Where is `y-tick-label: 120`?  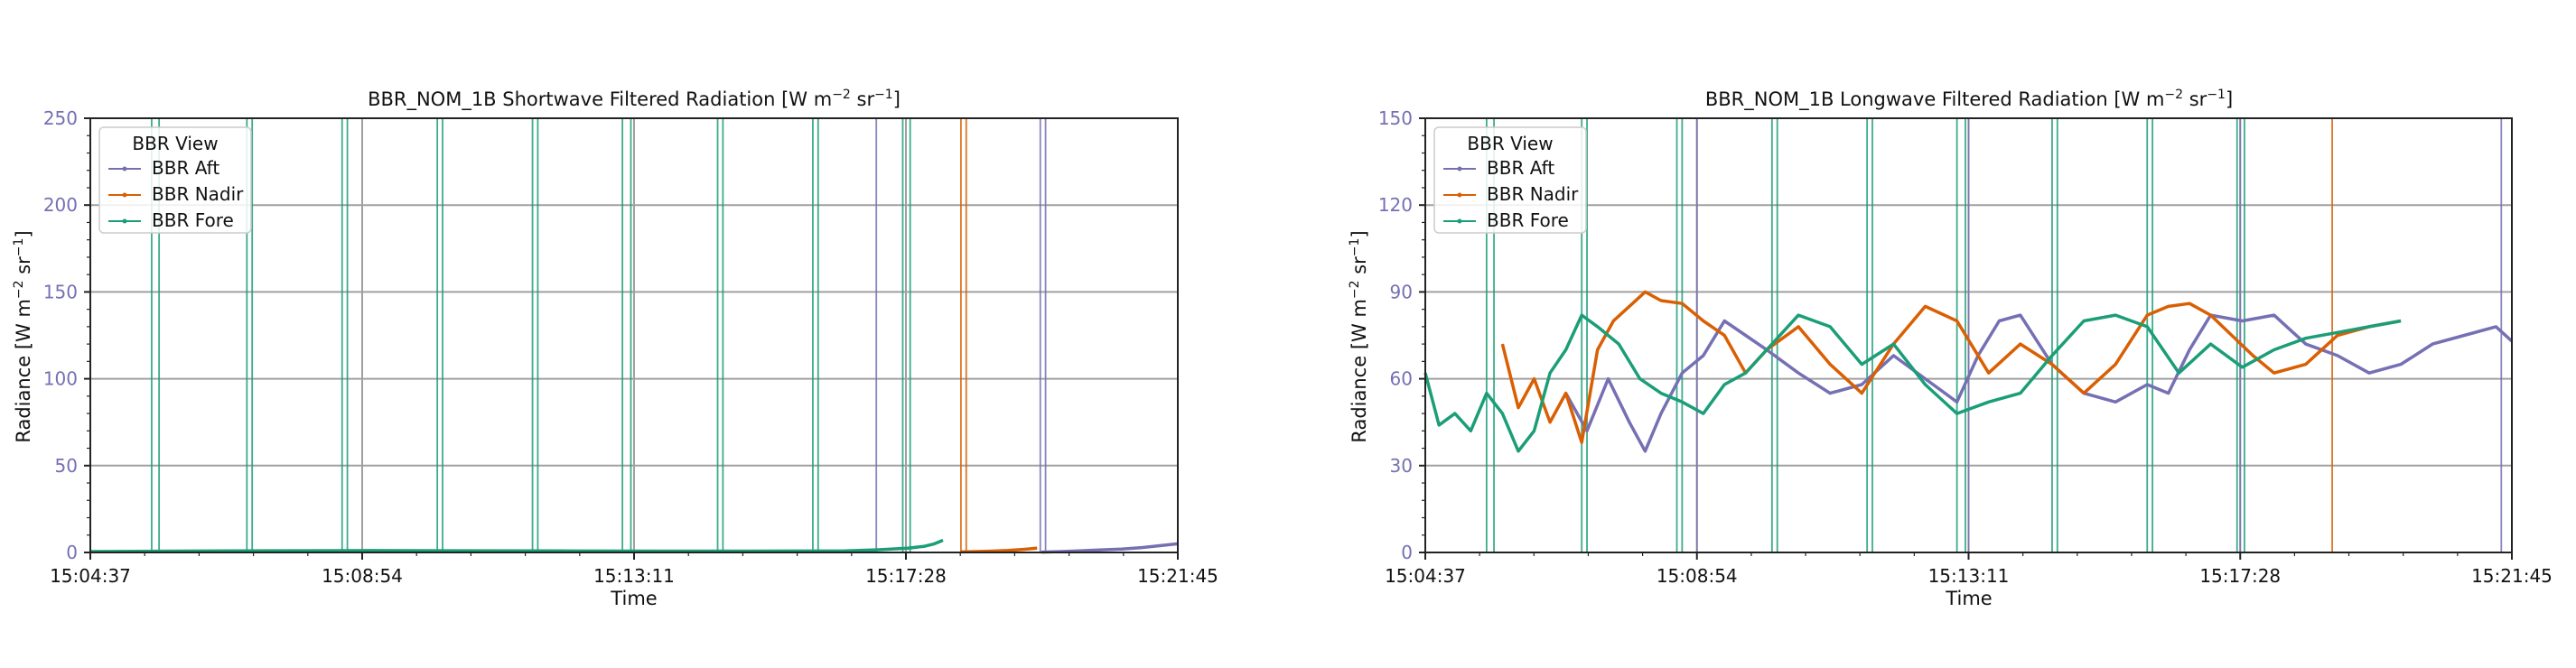
y-tick-label: 120 is located at coordinates (1396, 205).